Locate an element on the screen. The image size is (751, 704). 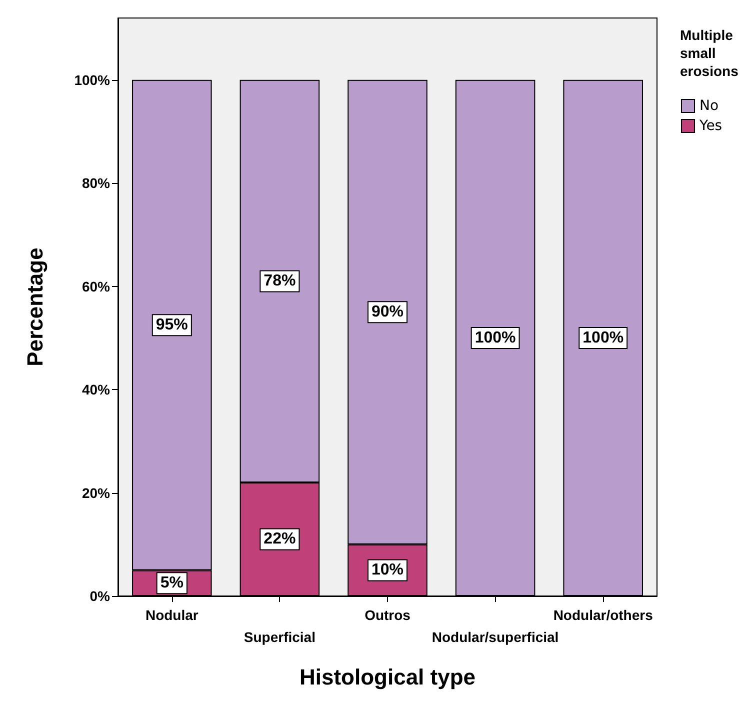
x-axis-title: Histological type is located at coordinates (387, 677).